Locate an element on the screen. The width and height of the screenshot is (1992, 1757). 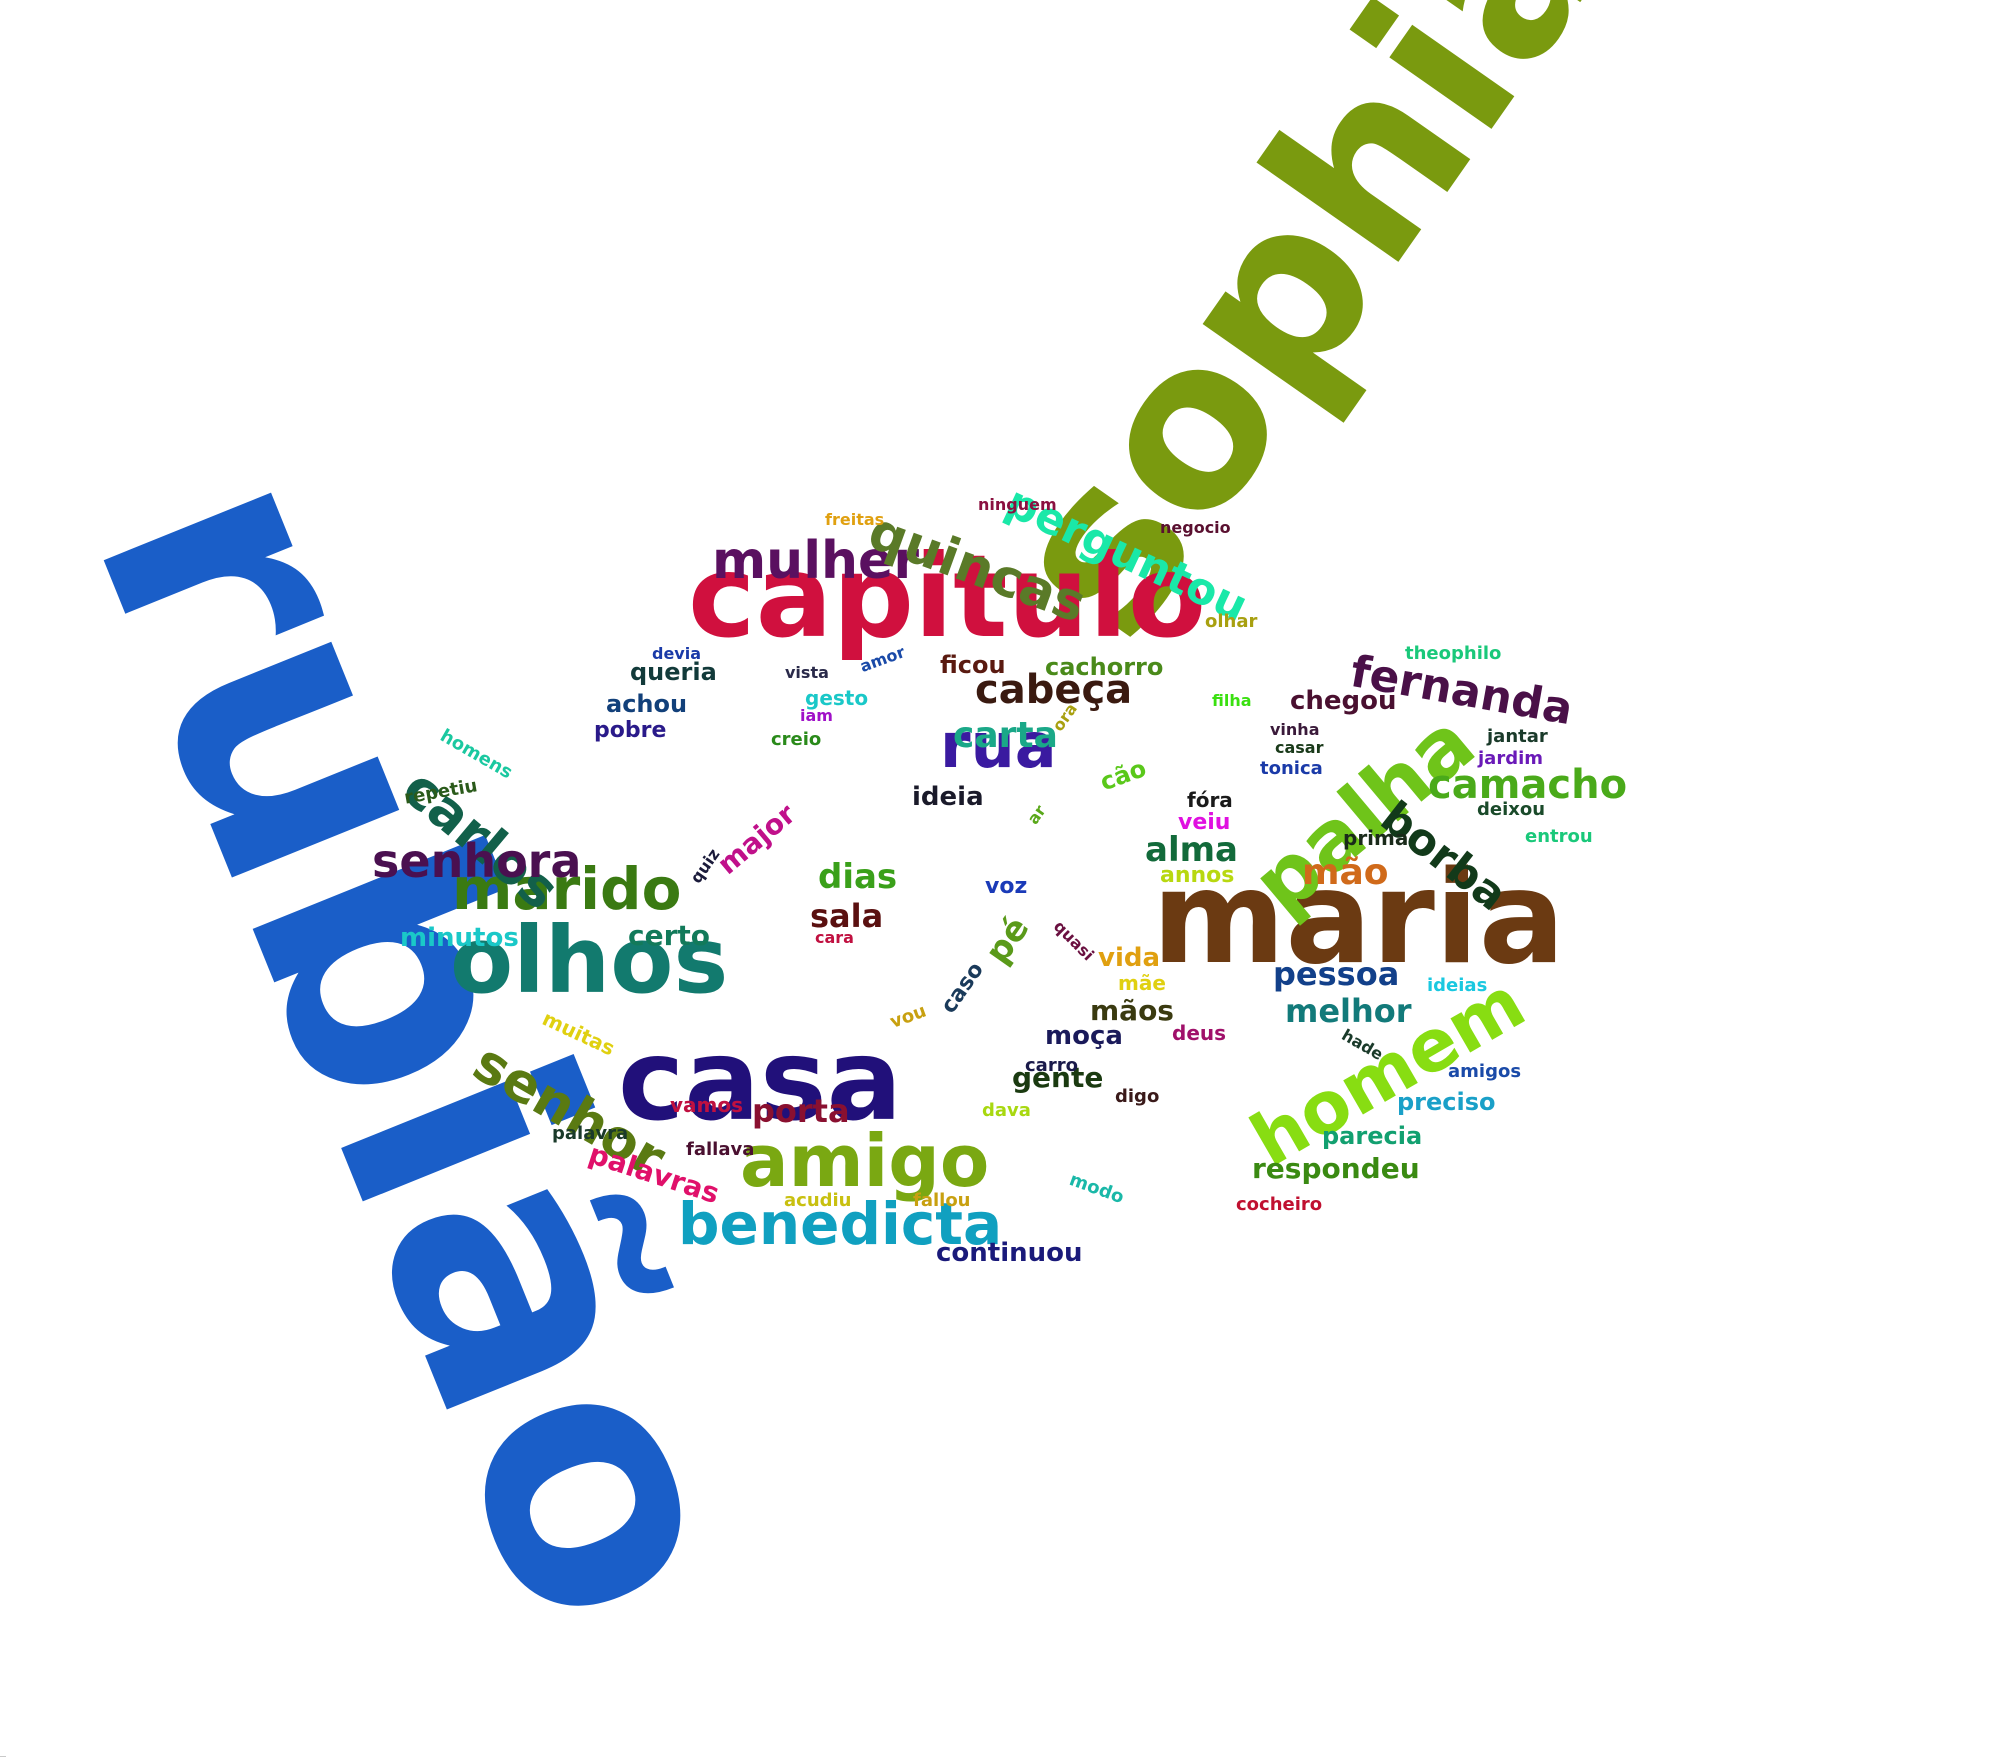
cloud-word: carro is located at coordinates (1051, 1065).